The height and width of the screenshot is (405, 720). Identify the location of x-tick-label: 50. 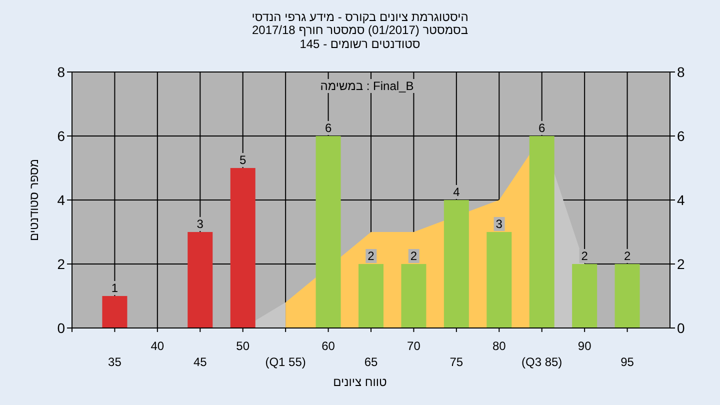
(243, 346).